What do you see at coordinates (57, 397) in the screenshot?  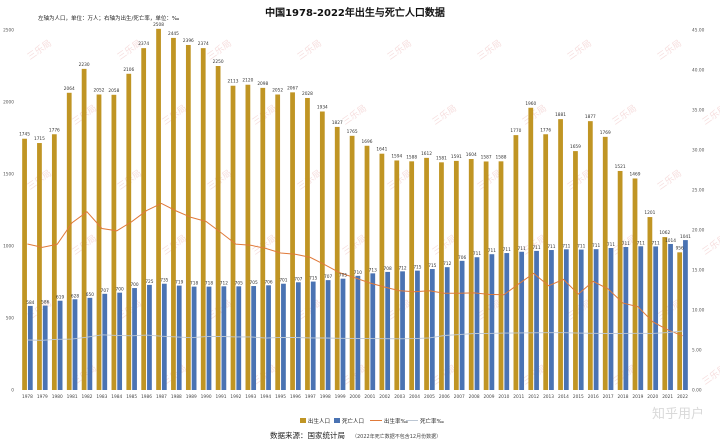 I see `x-tick-label: 1980` at bounding box center [57, 397].